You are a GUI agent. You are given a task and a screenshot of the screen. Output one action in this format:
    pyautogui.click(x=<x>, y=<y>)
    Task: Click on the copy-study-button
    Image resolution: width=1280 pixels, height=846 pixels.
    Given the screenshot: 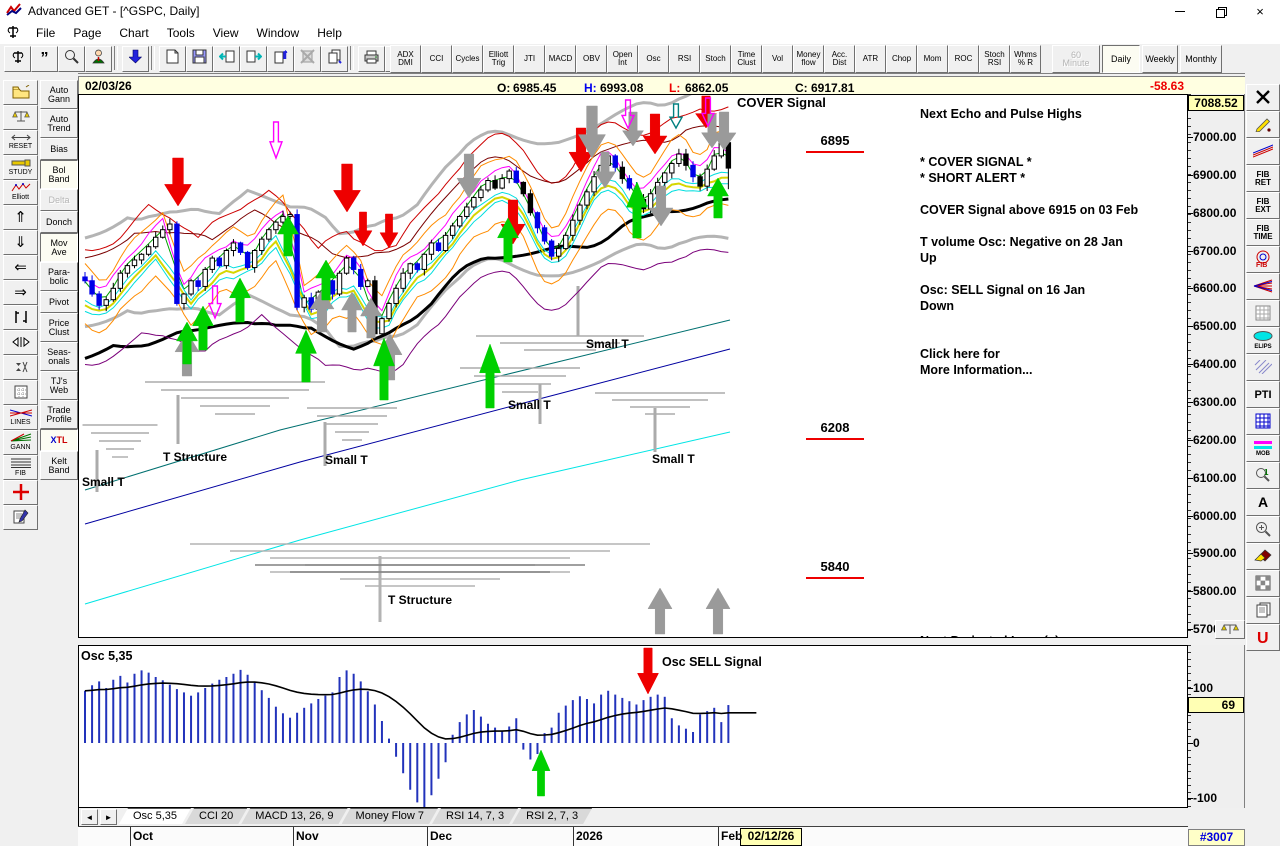 What is the action you would take?
    pyautogui.click(x=1263, y=610)
    